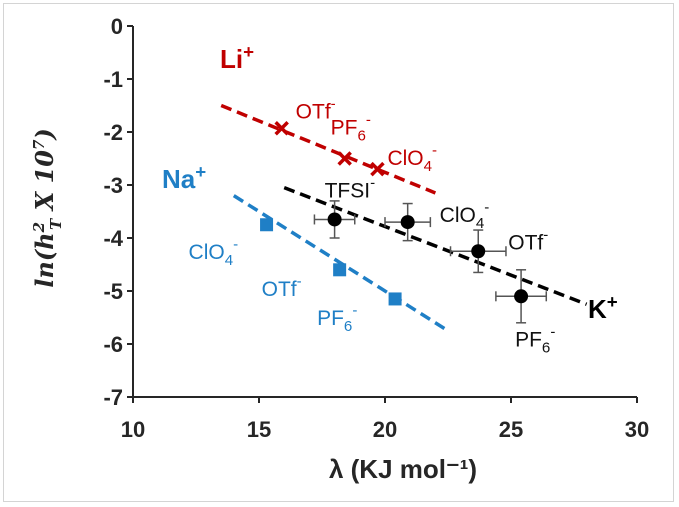  What do you see at coordinates (113, 291) in the screenshot?
I see `y-tick-label: -5` at bounding box center [113, 291].